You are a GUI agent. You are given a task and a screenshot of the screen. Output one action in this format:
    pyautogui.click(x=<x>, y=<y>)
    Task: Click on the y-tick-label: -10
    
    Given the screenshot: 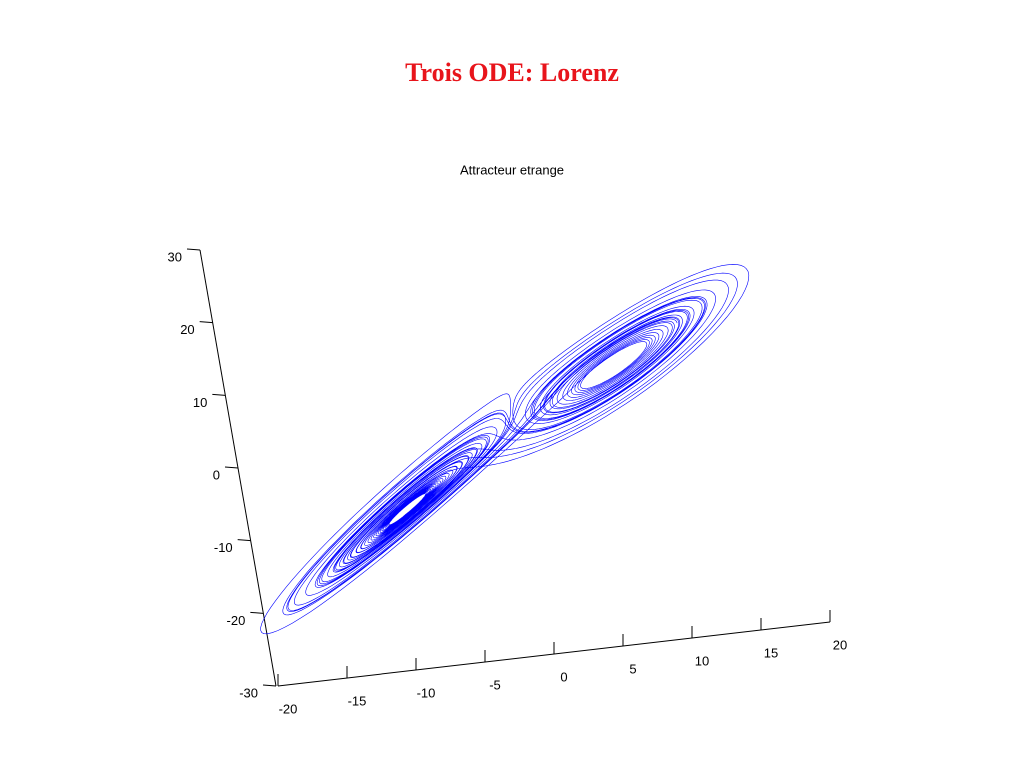 What is the action you would take?
    pyautogui.click(x=223, y=547)
    